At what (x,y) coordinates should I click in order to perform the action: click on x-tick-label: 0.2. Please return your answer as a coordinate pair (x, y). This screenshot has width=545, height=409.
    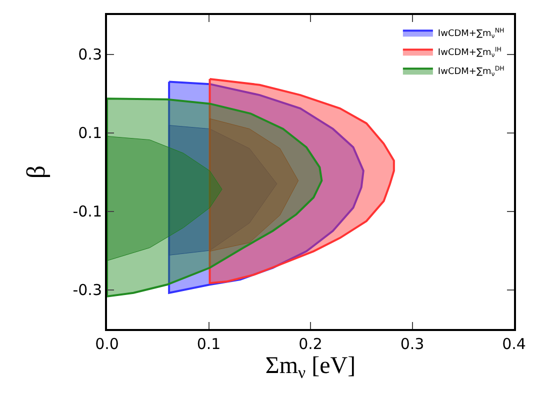
    Looking at the image, I should click on (310, 344).